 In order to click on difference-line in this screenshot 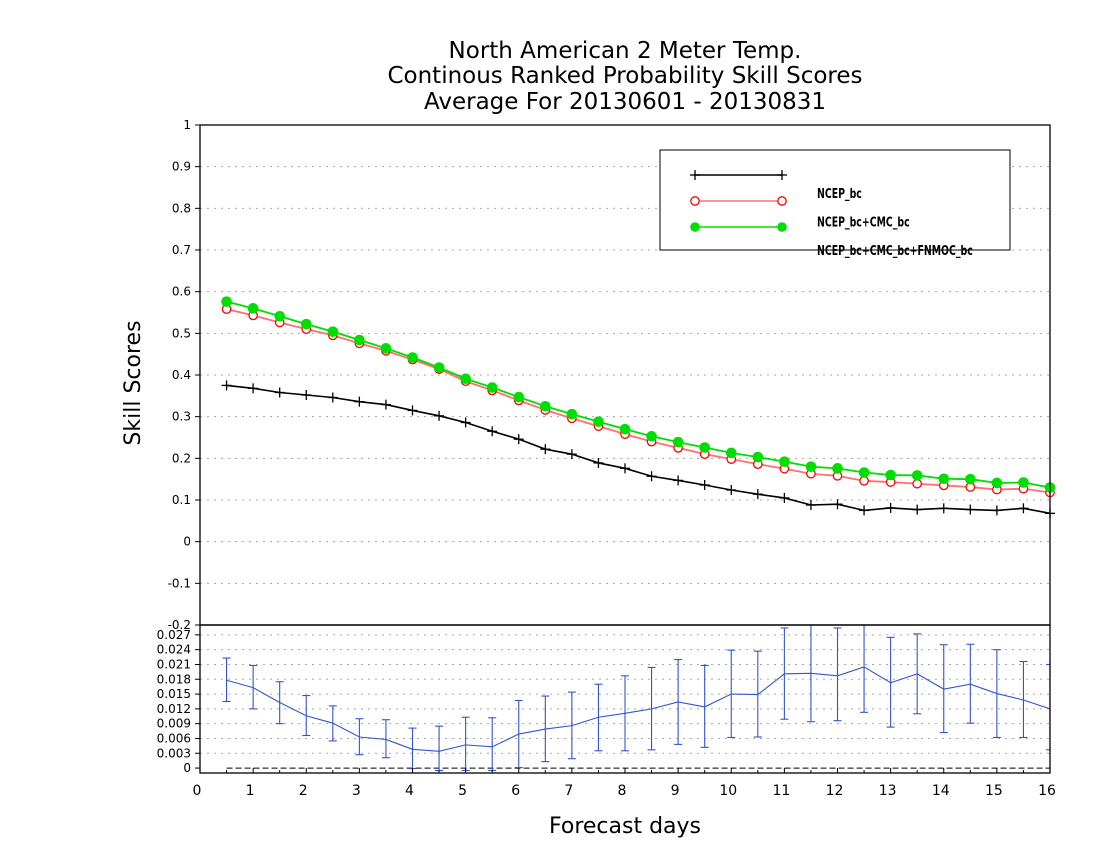, I will do `click(638, 709)`.